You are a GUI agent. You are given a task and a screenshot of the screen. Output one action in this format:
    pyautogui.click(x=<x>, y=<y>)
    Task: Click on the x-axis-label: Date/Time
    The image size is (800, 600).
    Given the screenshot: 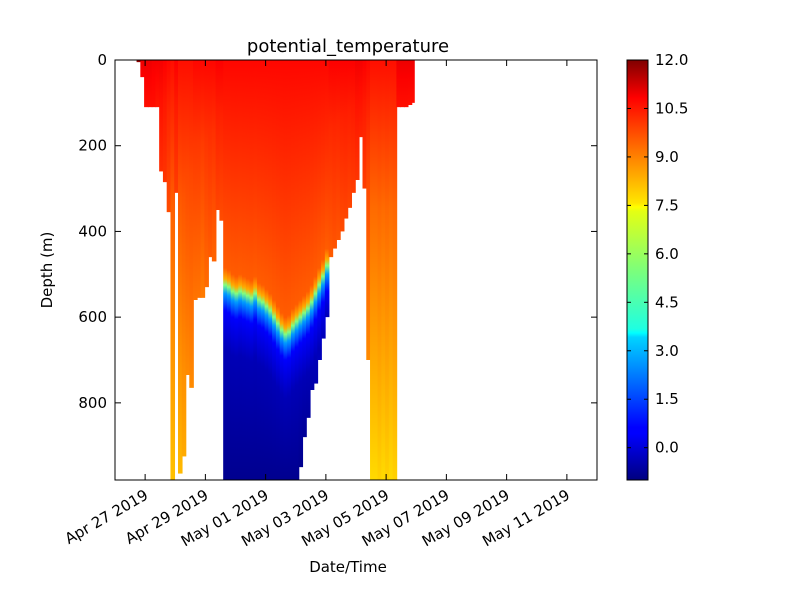 What is the action you would take?
    pyautogui.click(x=348, y=567)
    